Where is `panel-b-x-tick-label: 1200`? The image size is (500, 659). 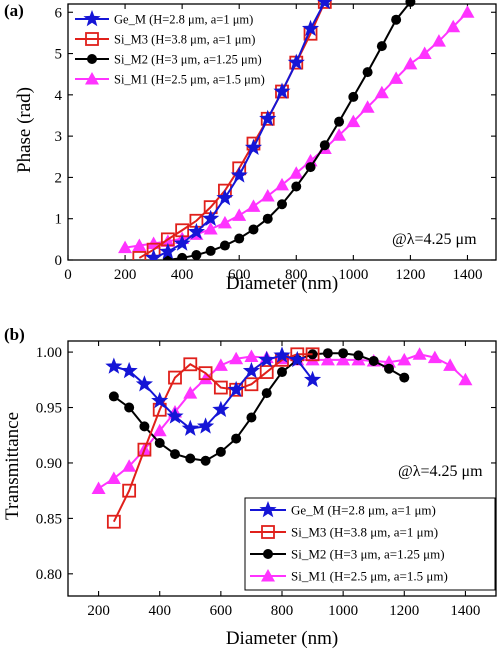
panel-b-x-tick-label: 1200 is located at coordinates (404, 611).